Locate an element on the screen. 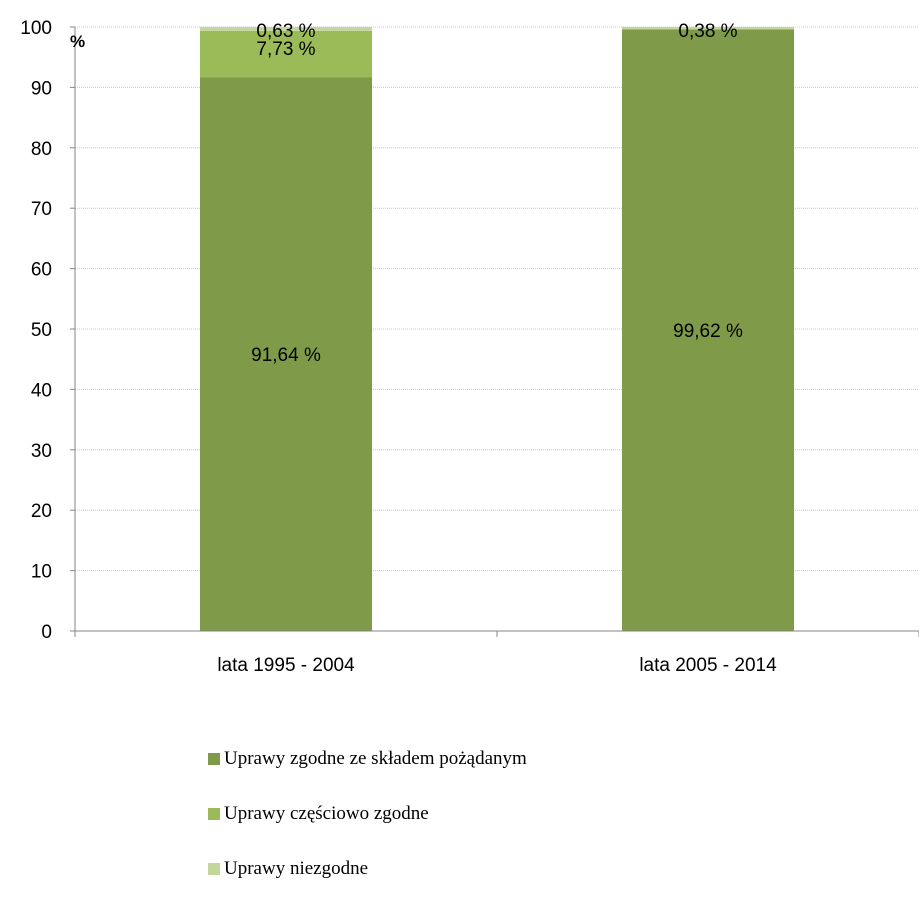 This screenshot has height=911, width=919. legend-item-series-2: Uprawy niezgodne is located at coordinates (367, 868).